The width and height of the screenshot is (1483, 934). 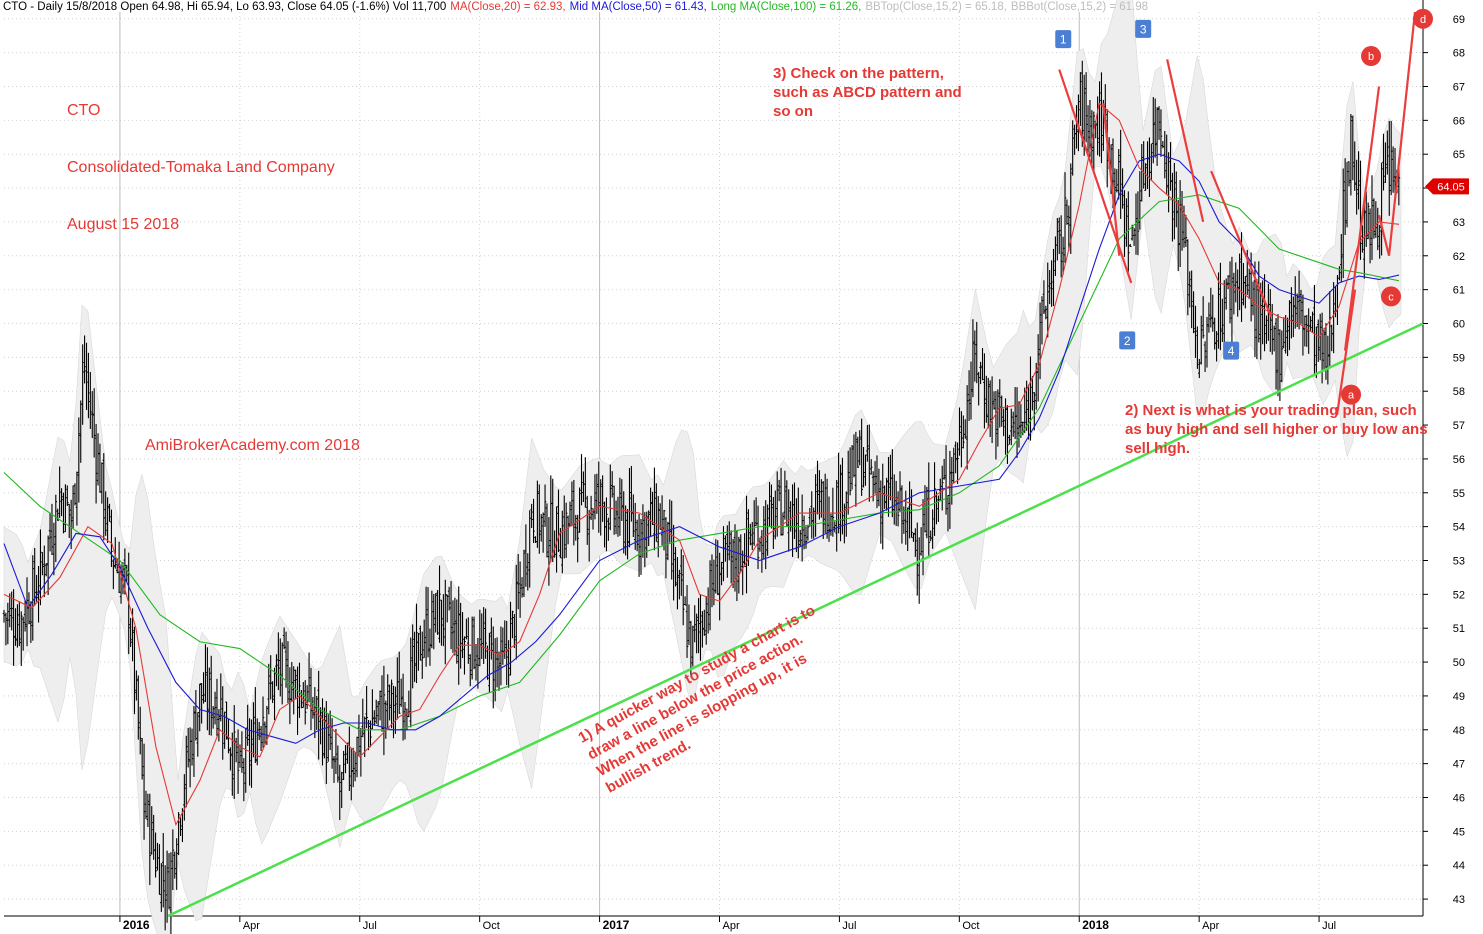 I want to click on wave-label-text: 3, so click(x=1143, y=29).